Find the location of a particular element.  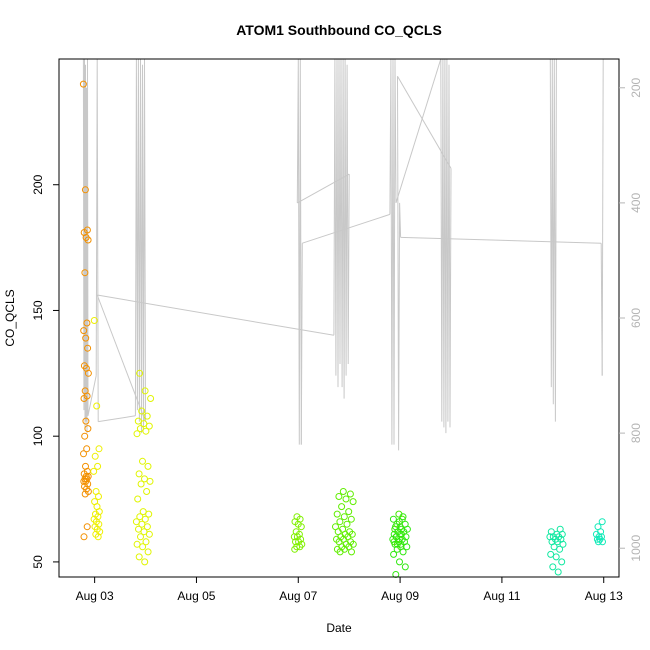

y-tick-label-0: 50 is located at coordinates (38, 562).